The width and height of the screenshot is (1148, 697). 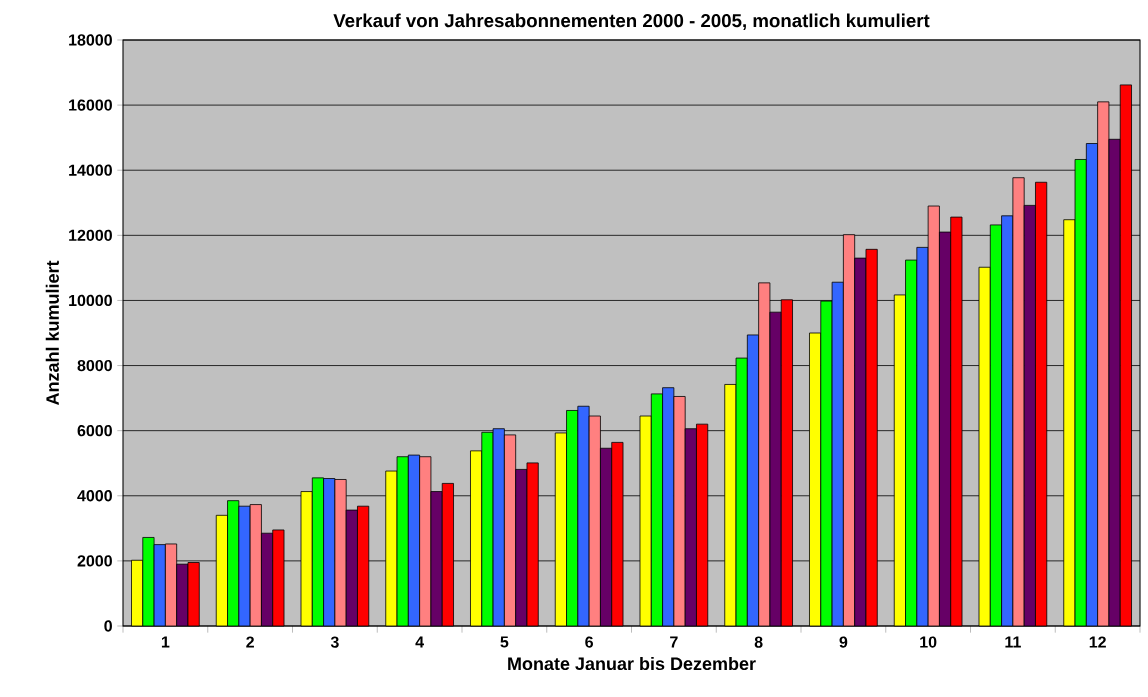 I want to click on x-tick-label: 12, so click(x=1097, y=642).